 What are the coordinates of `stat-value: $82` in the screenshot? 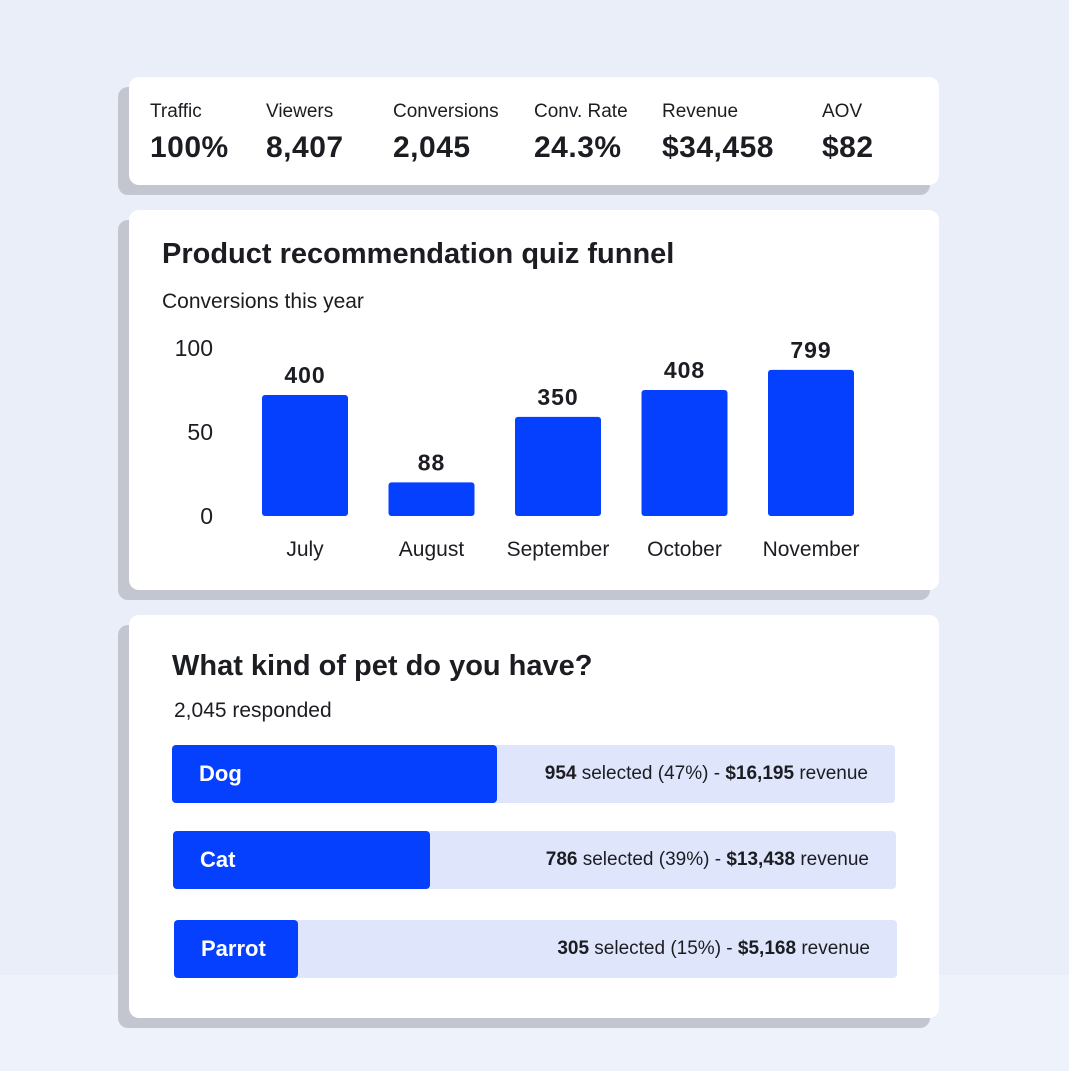 It's located at (848, 147).